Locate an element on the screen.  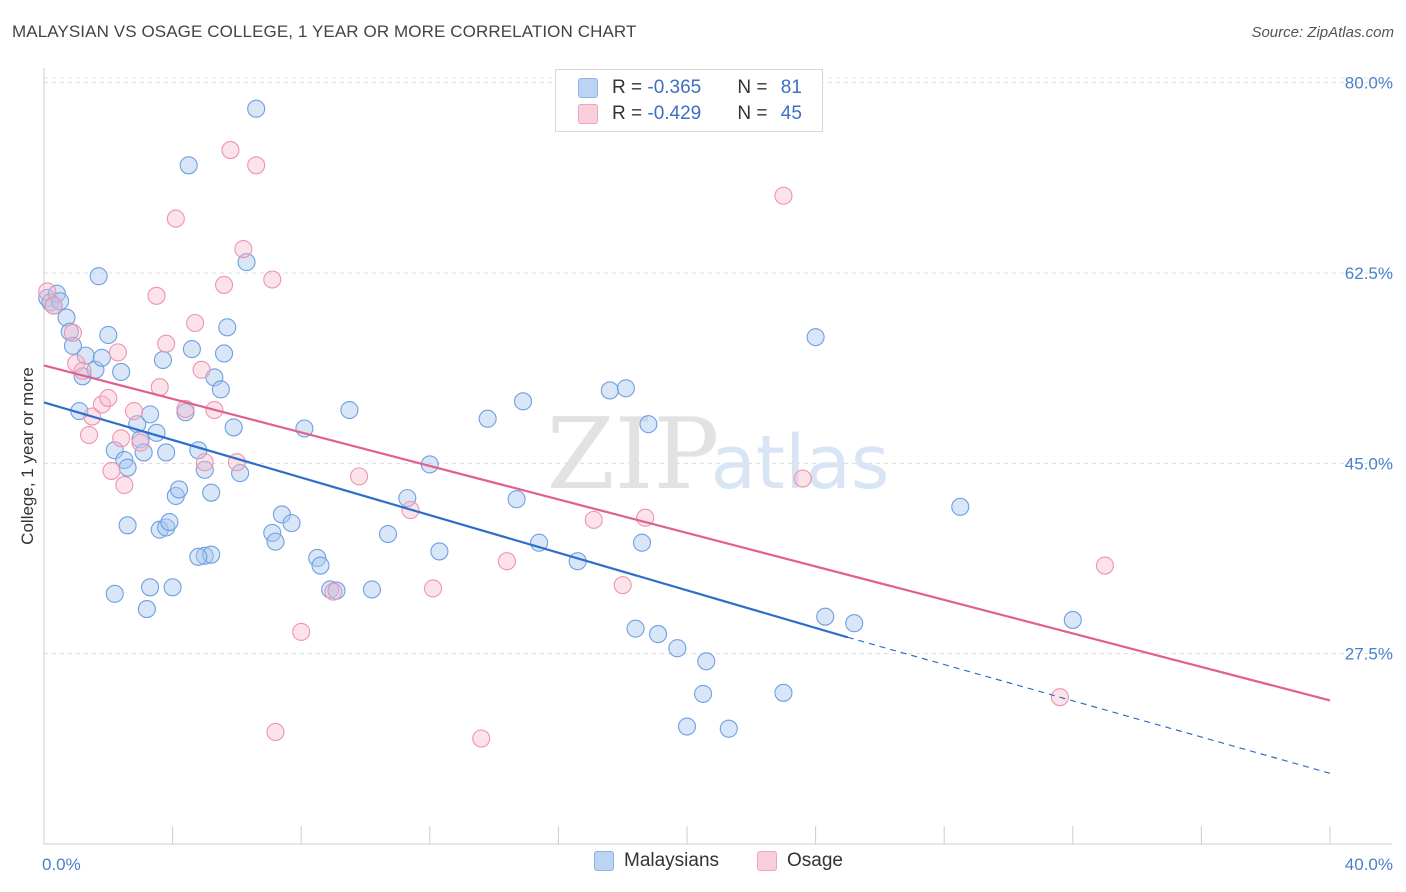
legend-swatch-malaysians is located at coordinates (588, 88).